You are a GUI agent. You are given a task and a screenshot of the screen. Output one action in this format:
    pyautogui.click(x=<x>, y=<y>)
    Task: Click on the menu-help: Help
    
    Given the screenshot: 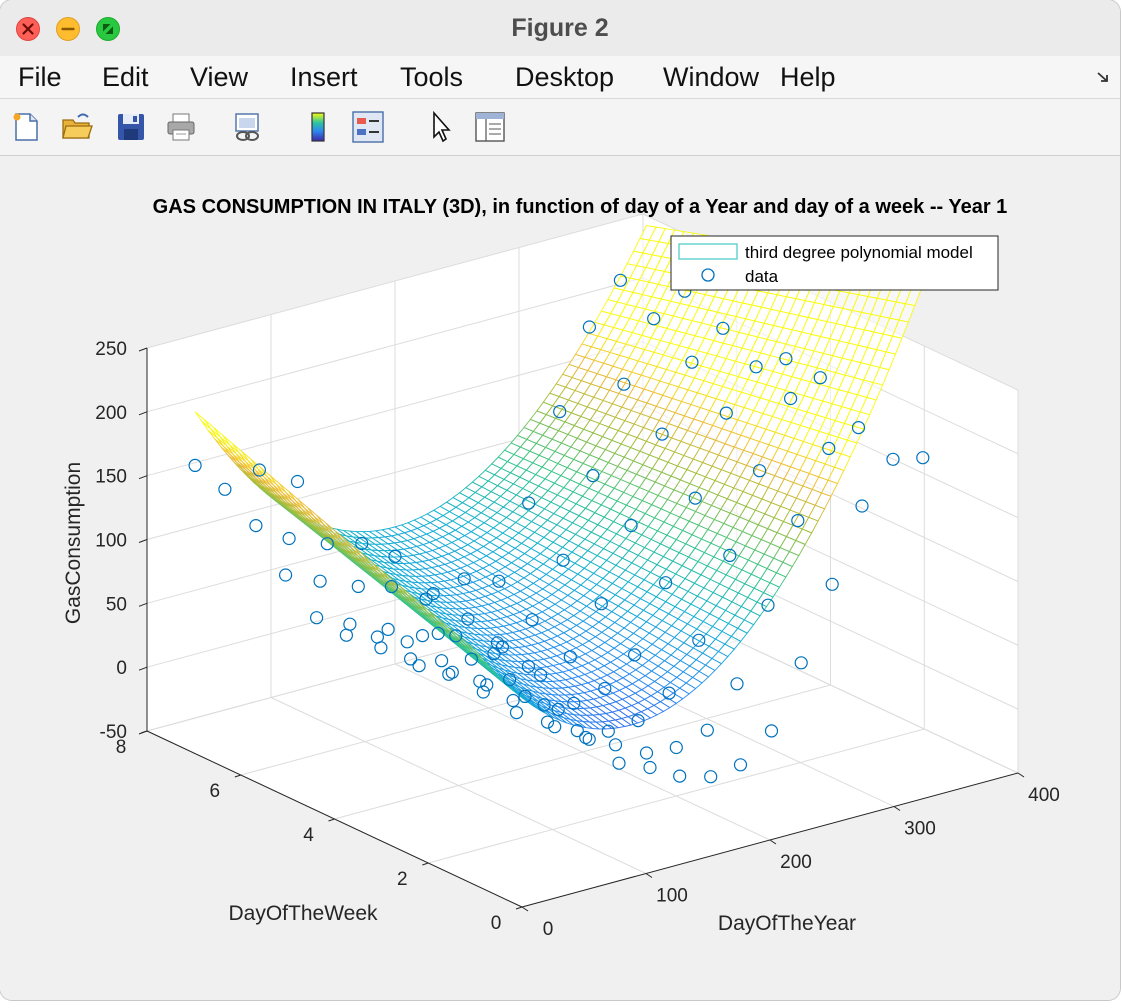 What is the action you would take?
    pyautogui.click(x=808, y=77)
    